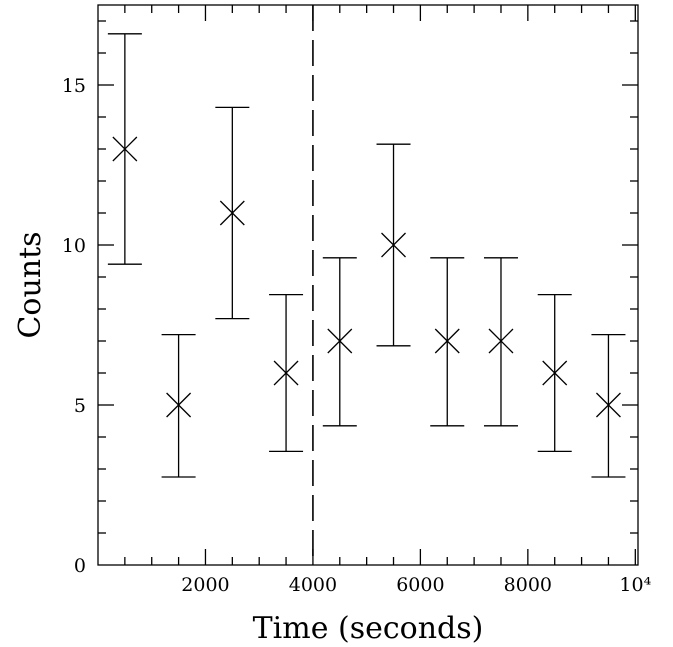  I want to click on x-tick-label: 8000, so click(528, 585).